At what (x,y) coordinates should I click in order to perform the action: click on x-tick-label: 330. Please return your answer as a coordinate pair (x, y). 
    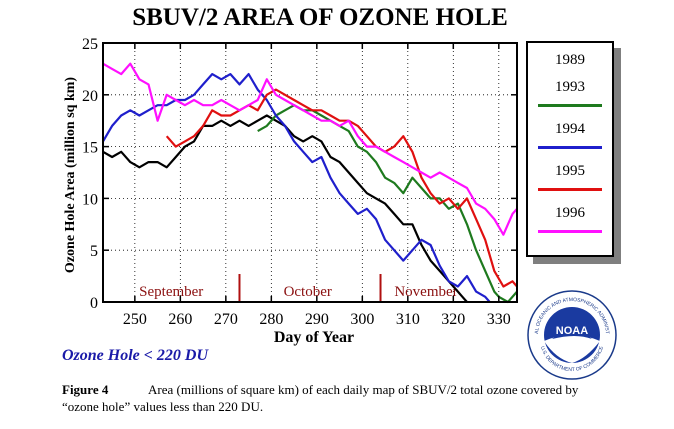
    Looking at the image, I should click on (499, 319).